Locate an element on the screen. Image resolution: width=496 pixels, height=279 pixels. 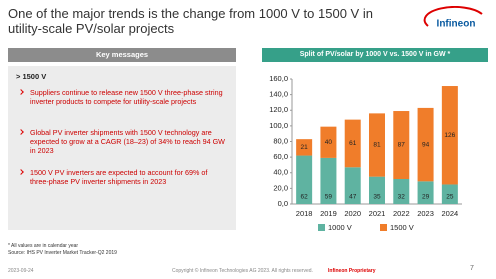
x-tick-label: 2020 is located at coordinates (352, 213).